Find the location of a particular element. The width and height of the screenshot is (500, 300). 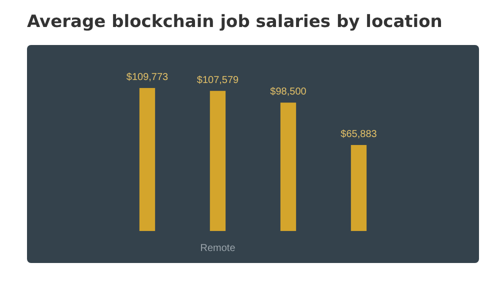

data-label: $107,579 is located at coordinates (218, 80).